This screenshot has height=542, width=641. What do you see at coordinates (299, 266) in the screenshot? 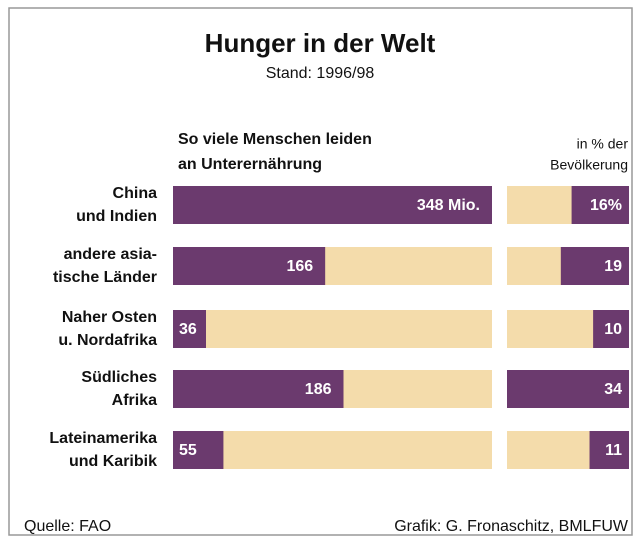
I see `value-label: 166` at bounding box center [299, 266].